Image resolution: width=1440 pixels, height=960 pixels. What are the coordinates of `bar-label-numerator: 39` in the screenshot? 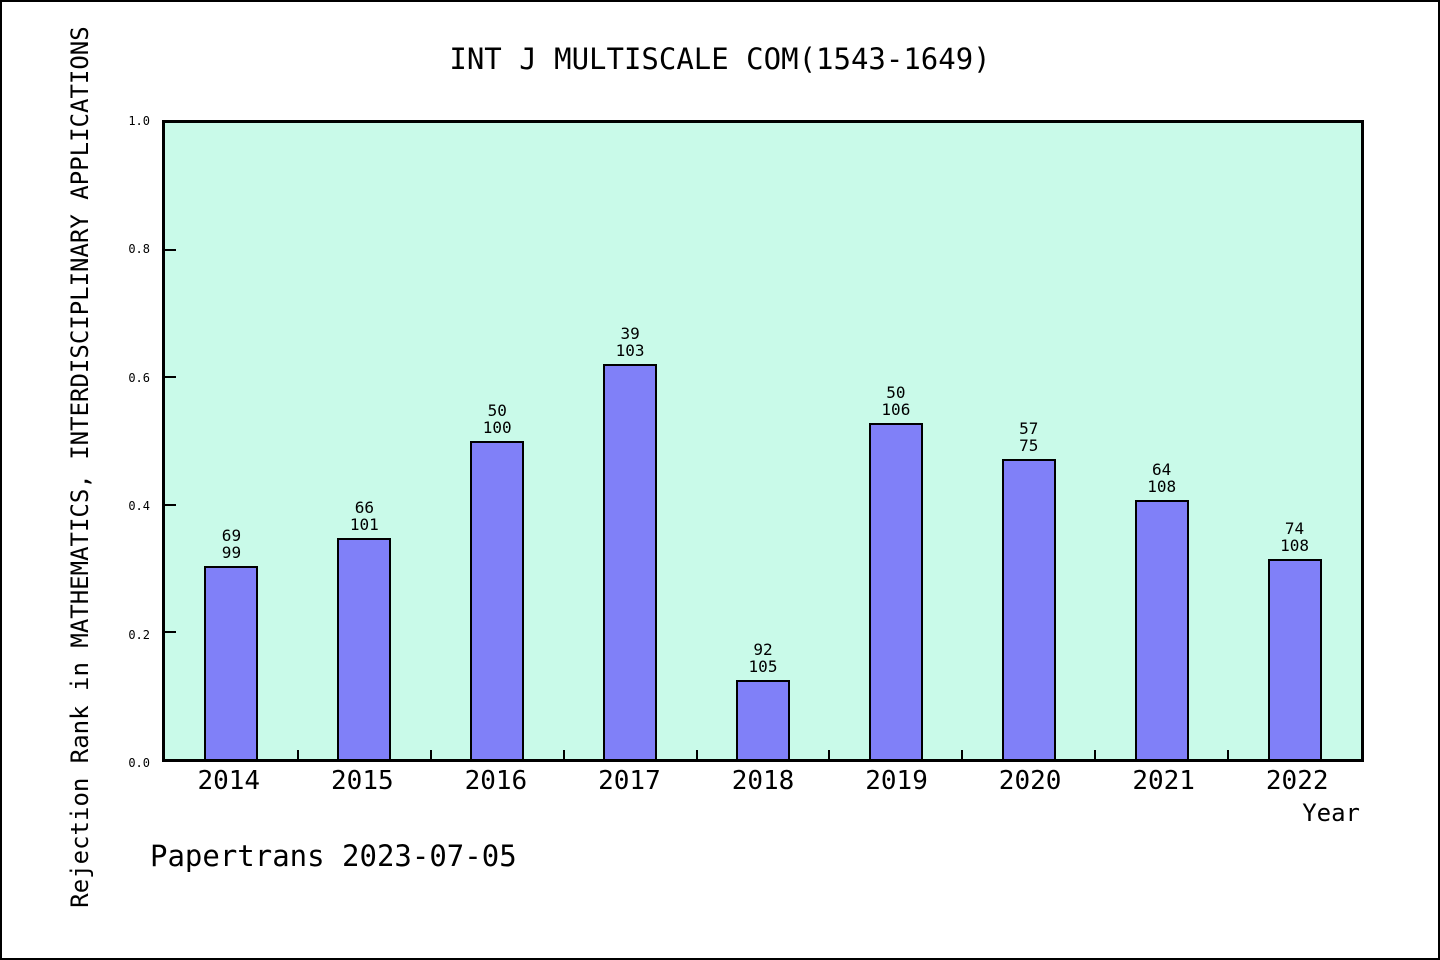 It's located at (630, 334).